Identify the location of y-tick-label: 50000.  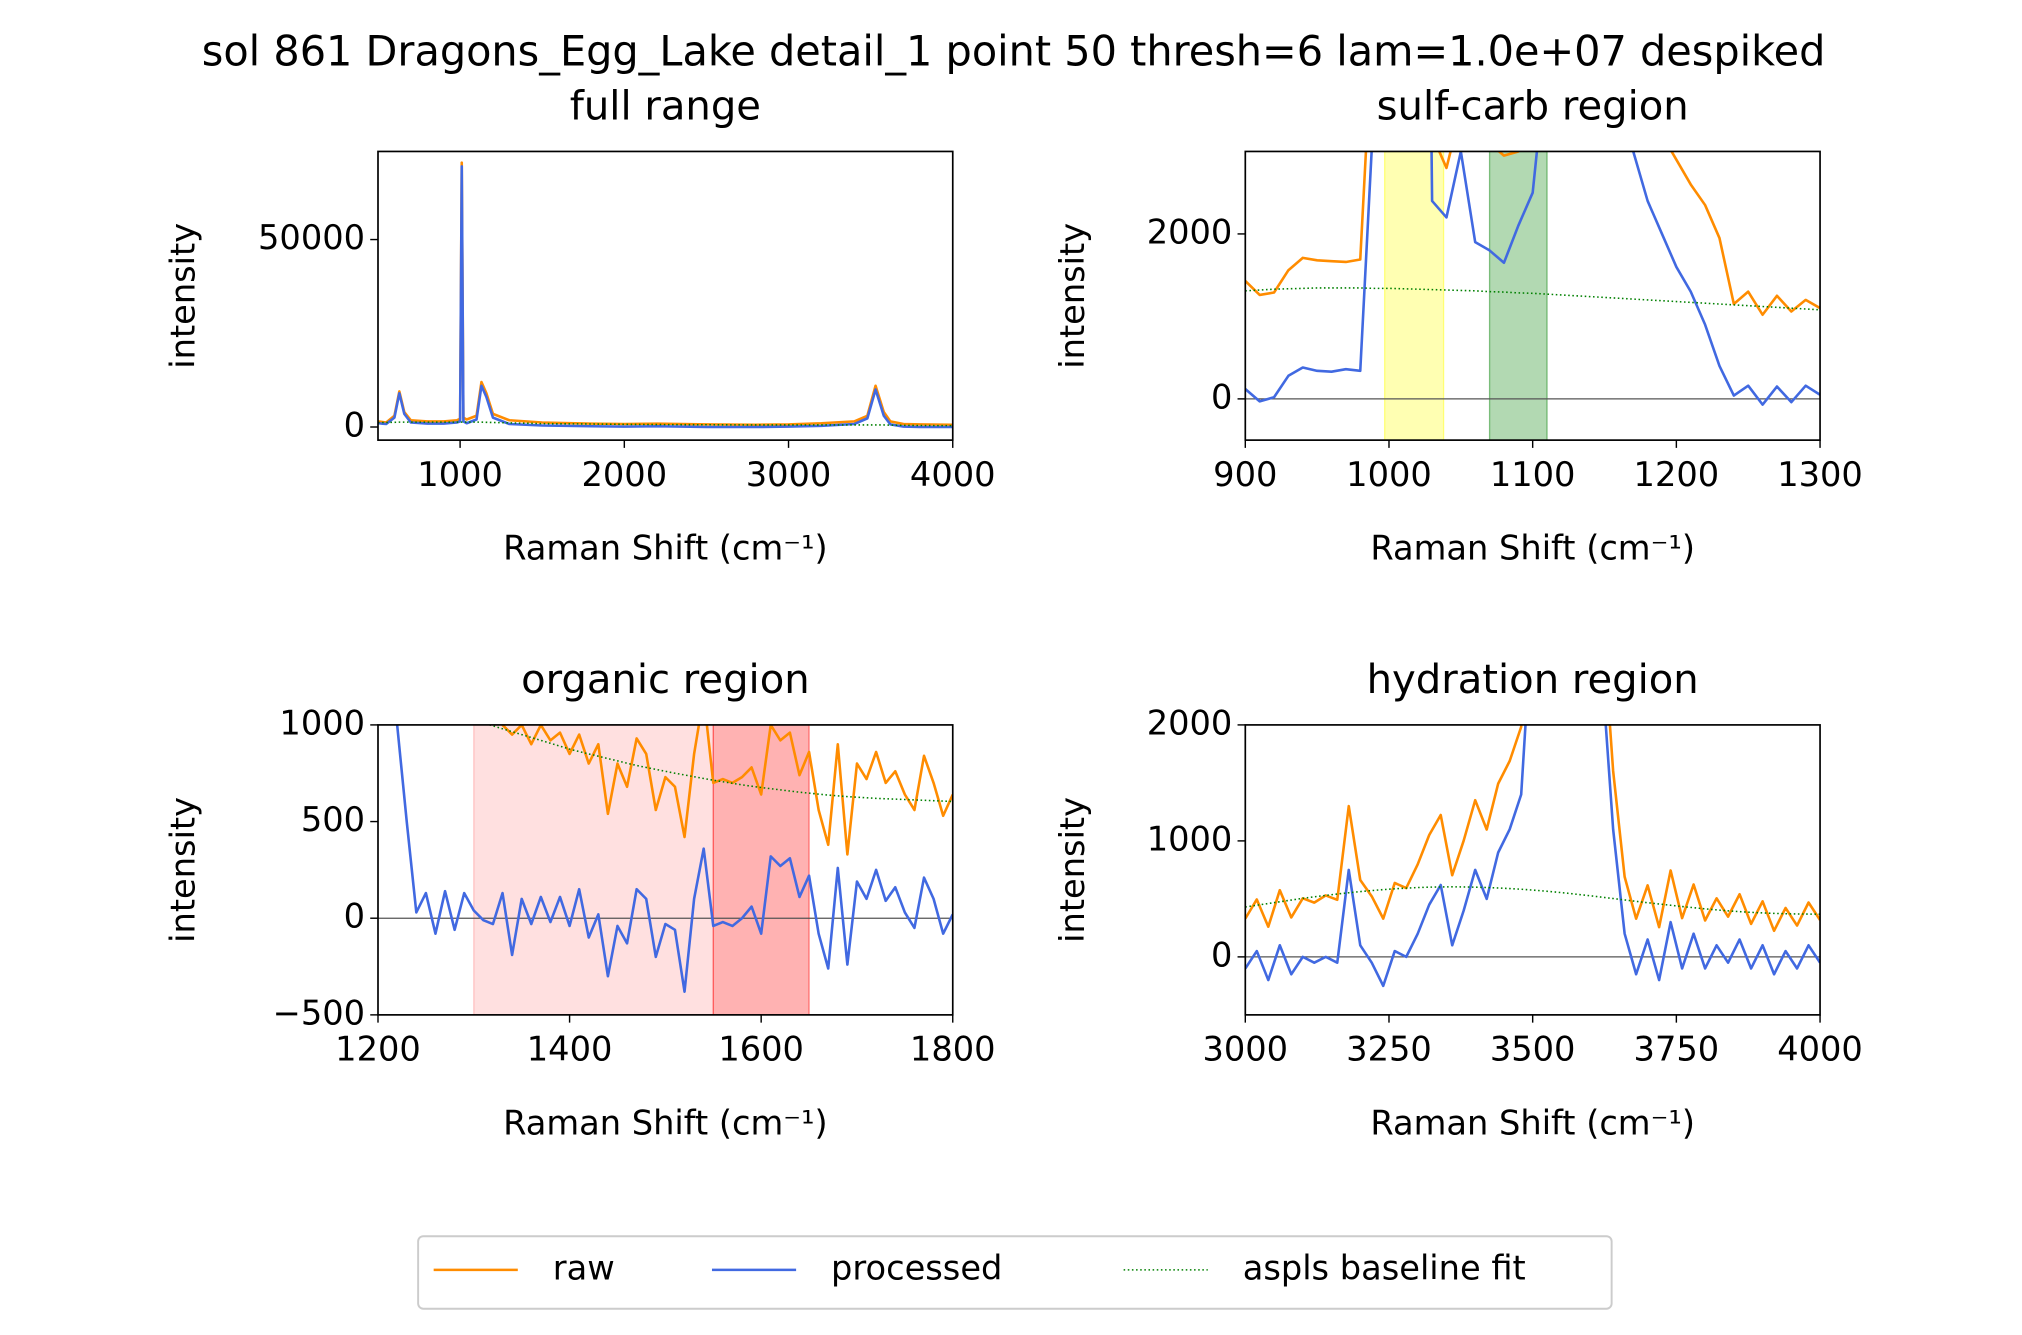
(311, 237).